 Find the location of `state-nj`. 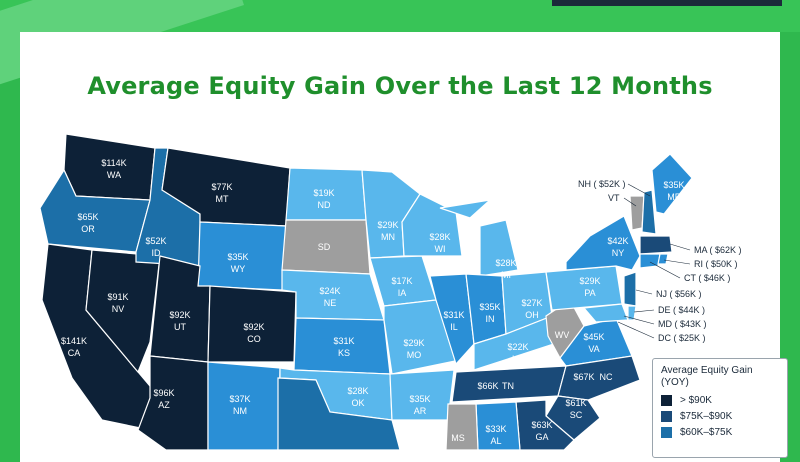

state-nj is located at coordinates (630, 289).